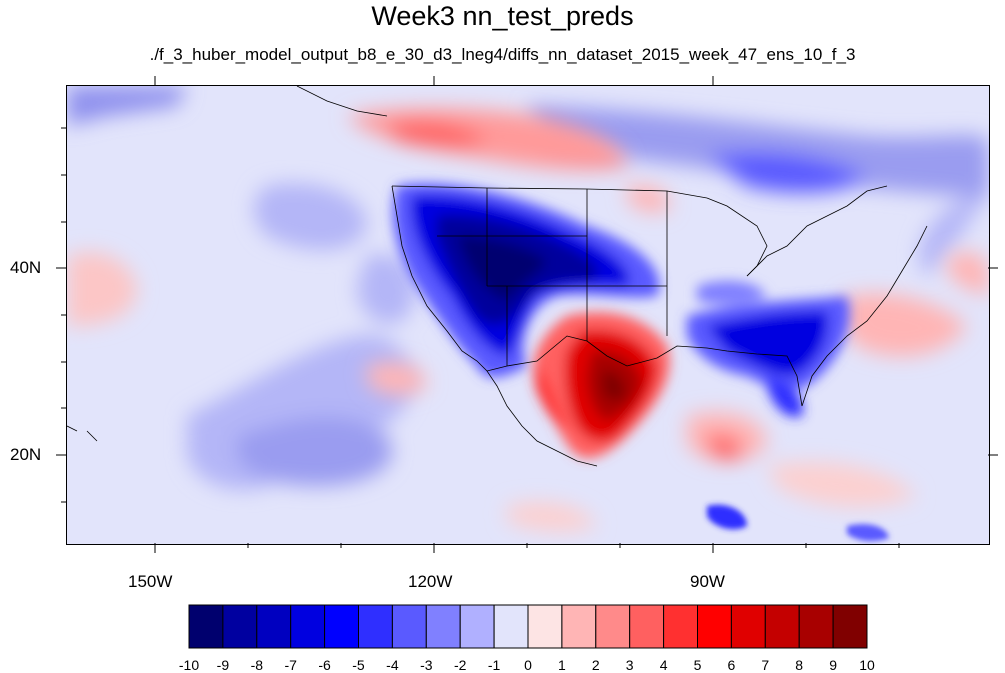  I want to click on lon-label-90w: 90W, so click(707, 581).